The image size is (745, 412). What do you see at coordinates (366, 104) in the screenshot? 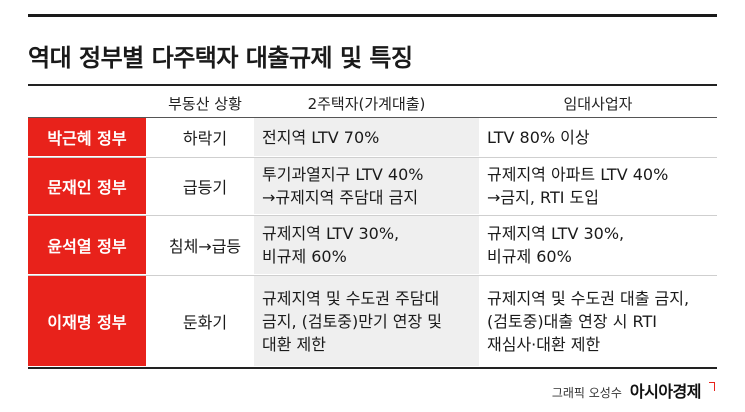
I see `column-header-household: 2주택자(가계대출)` at bounding box center [366, 104].